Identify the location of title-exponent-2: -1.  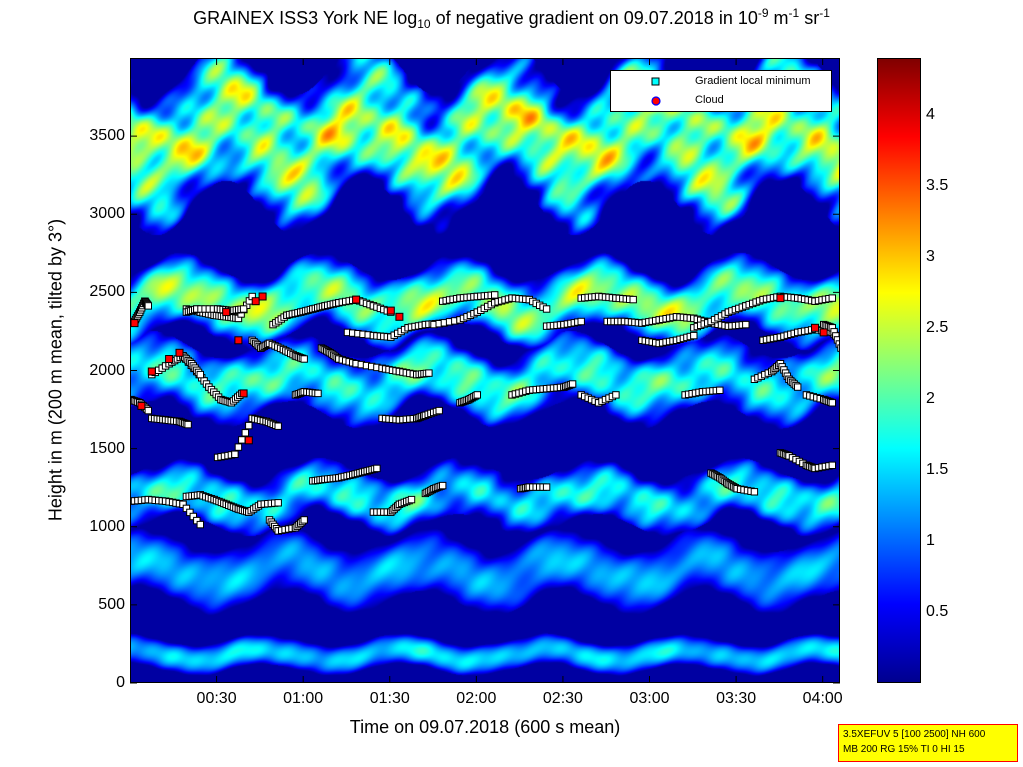
(794, 13).